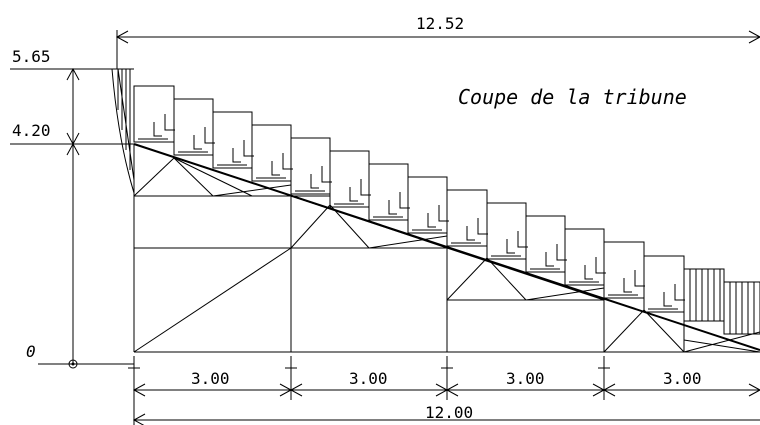 This screenshot has width=760, height=425. I want to click on level-label-mid: 4.20, so click(31, 130).